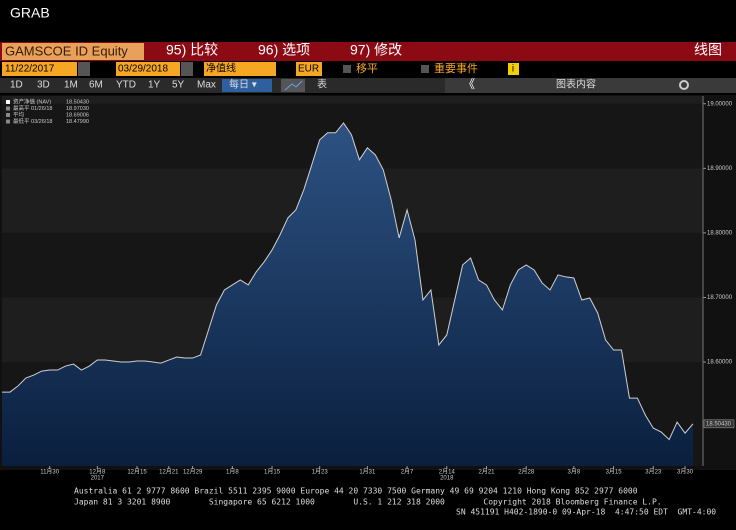 This screenshot has height=530, width=736. I want to click on period-box, so click(247, 85).